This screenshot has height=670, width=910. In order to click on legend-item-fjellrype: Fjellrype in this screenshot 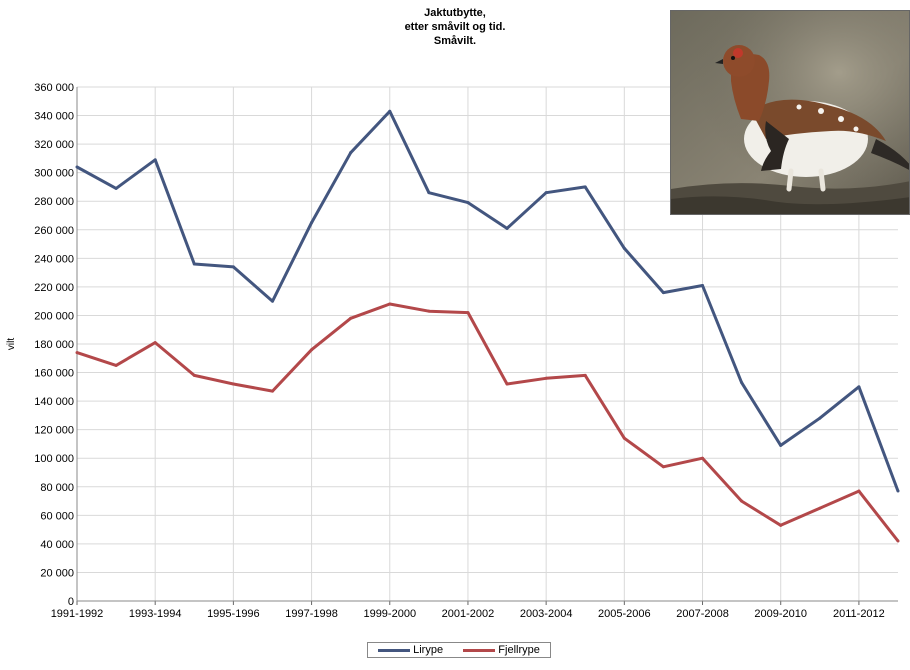, I will do `click(501, 650)`.